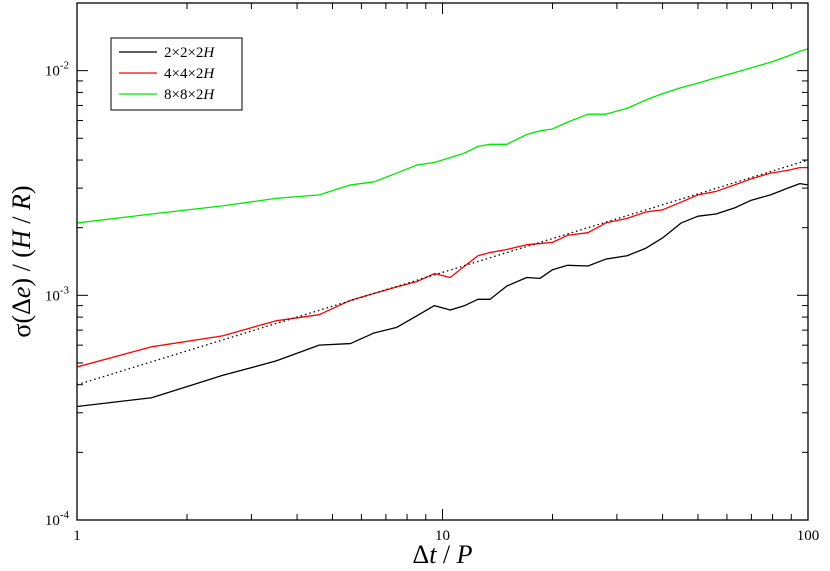 The image size is (830, 571). I want to click on y-axis-label: σ(Δe) / (H / R), so click(21, 261).